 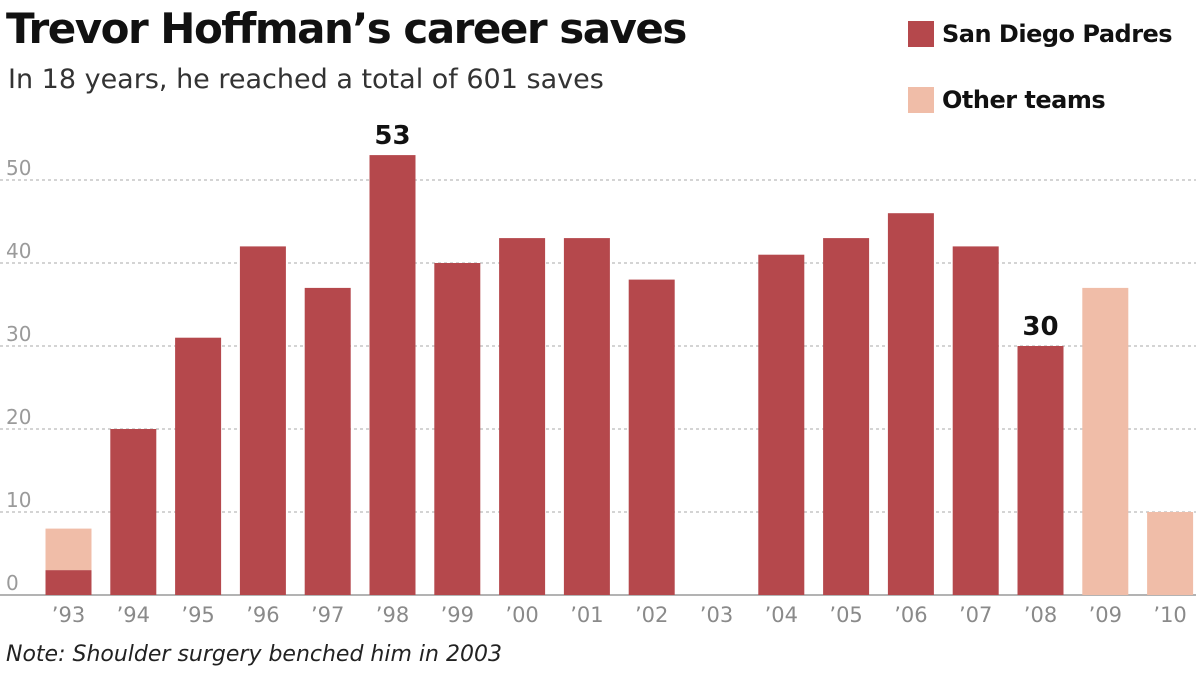 I want to click on x-tick-label-11: ’04, so click(x=781, y=615).